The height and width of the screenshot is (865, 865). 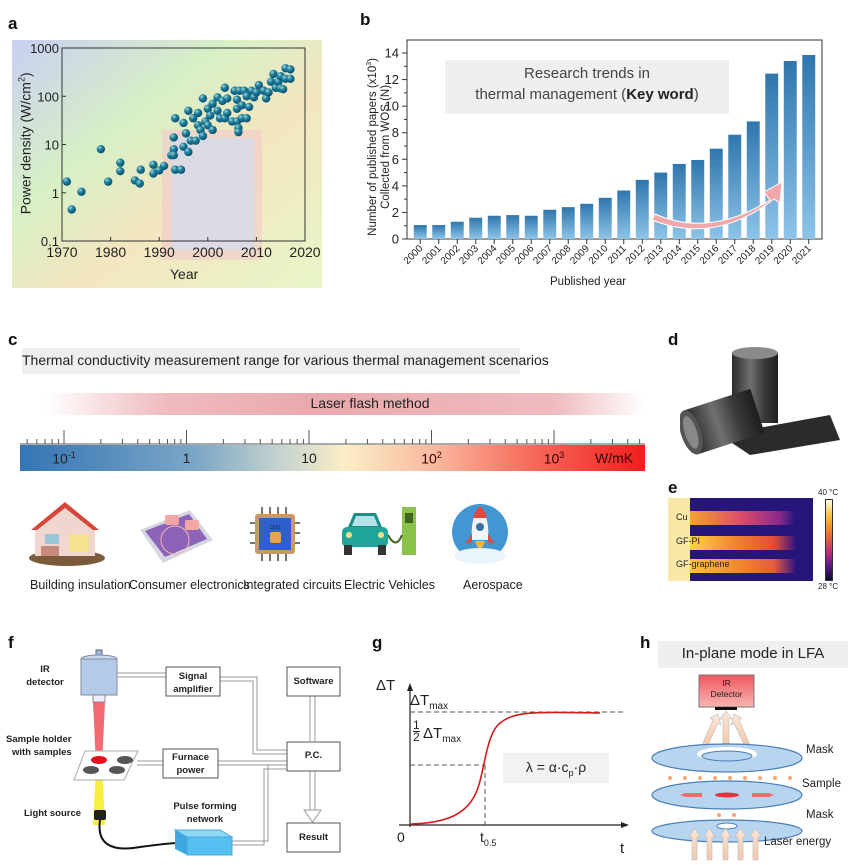 What do you see at coordinates (747, 255) in the screenshot?
I see `x-tick-label: 2018` at bounding box center [747, 255].